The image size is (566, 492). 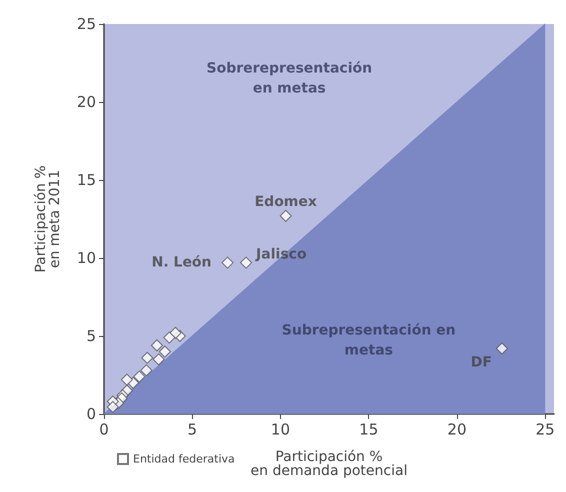 I want to click on annotation: Edomex, so click(x=285, y=202).